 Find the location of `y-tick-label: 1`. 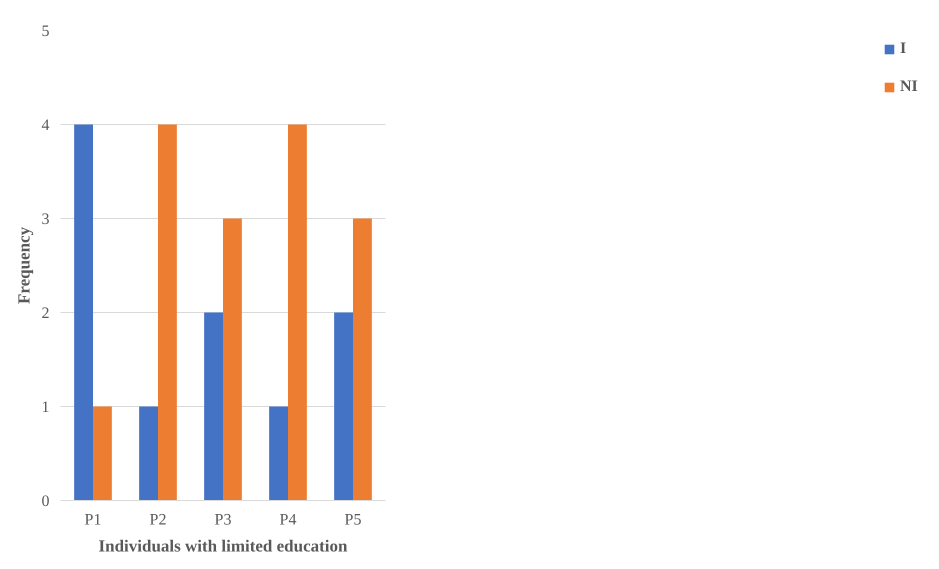

y-tick-label: 1 is located at coordinates (46, 407).